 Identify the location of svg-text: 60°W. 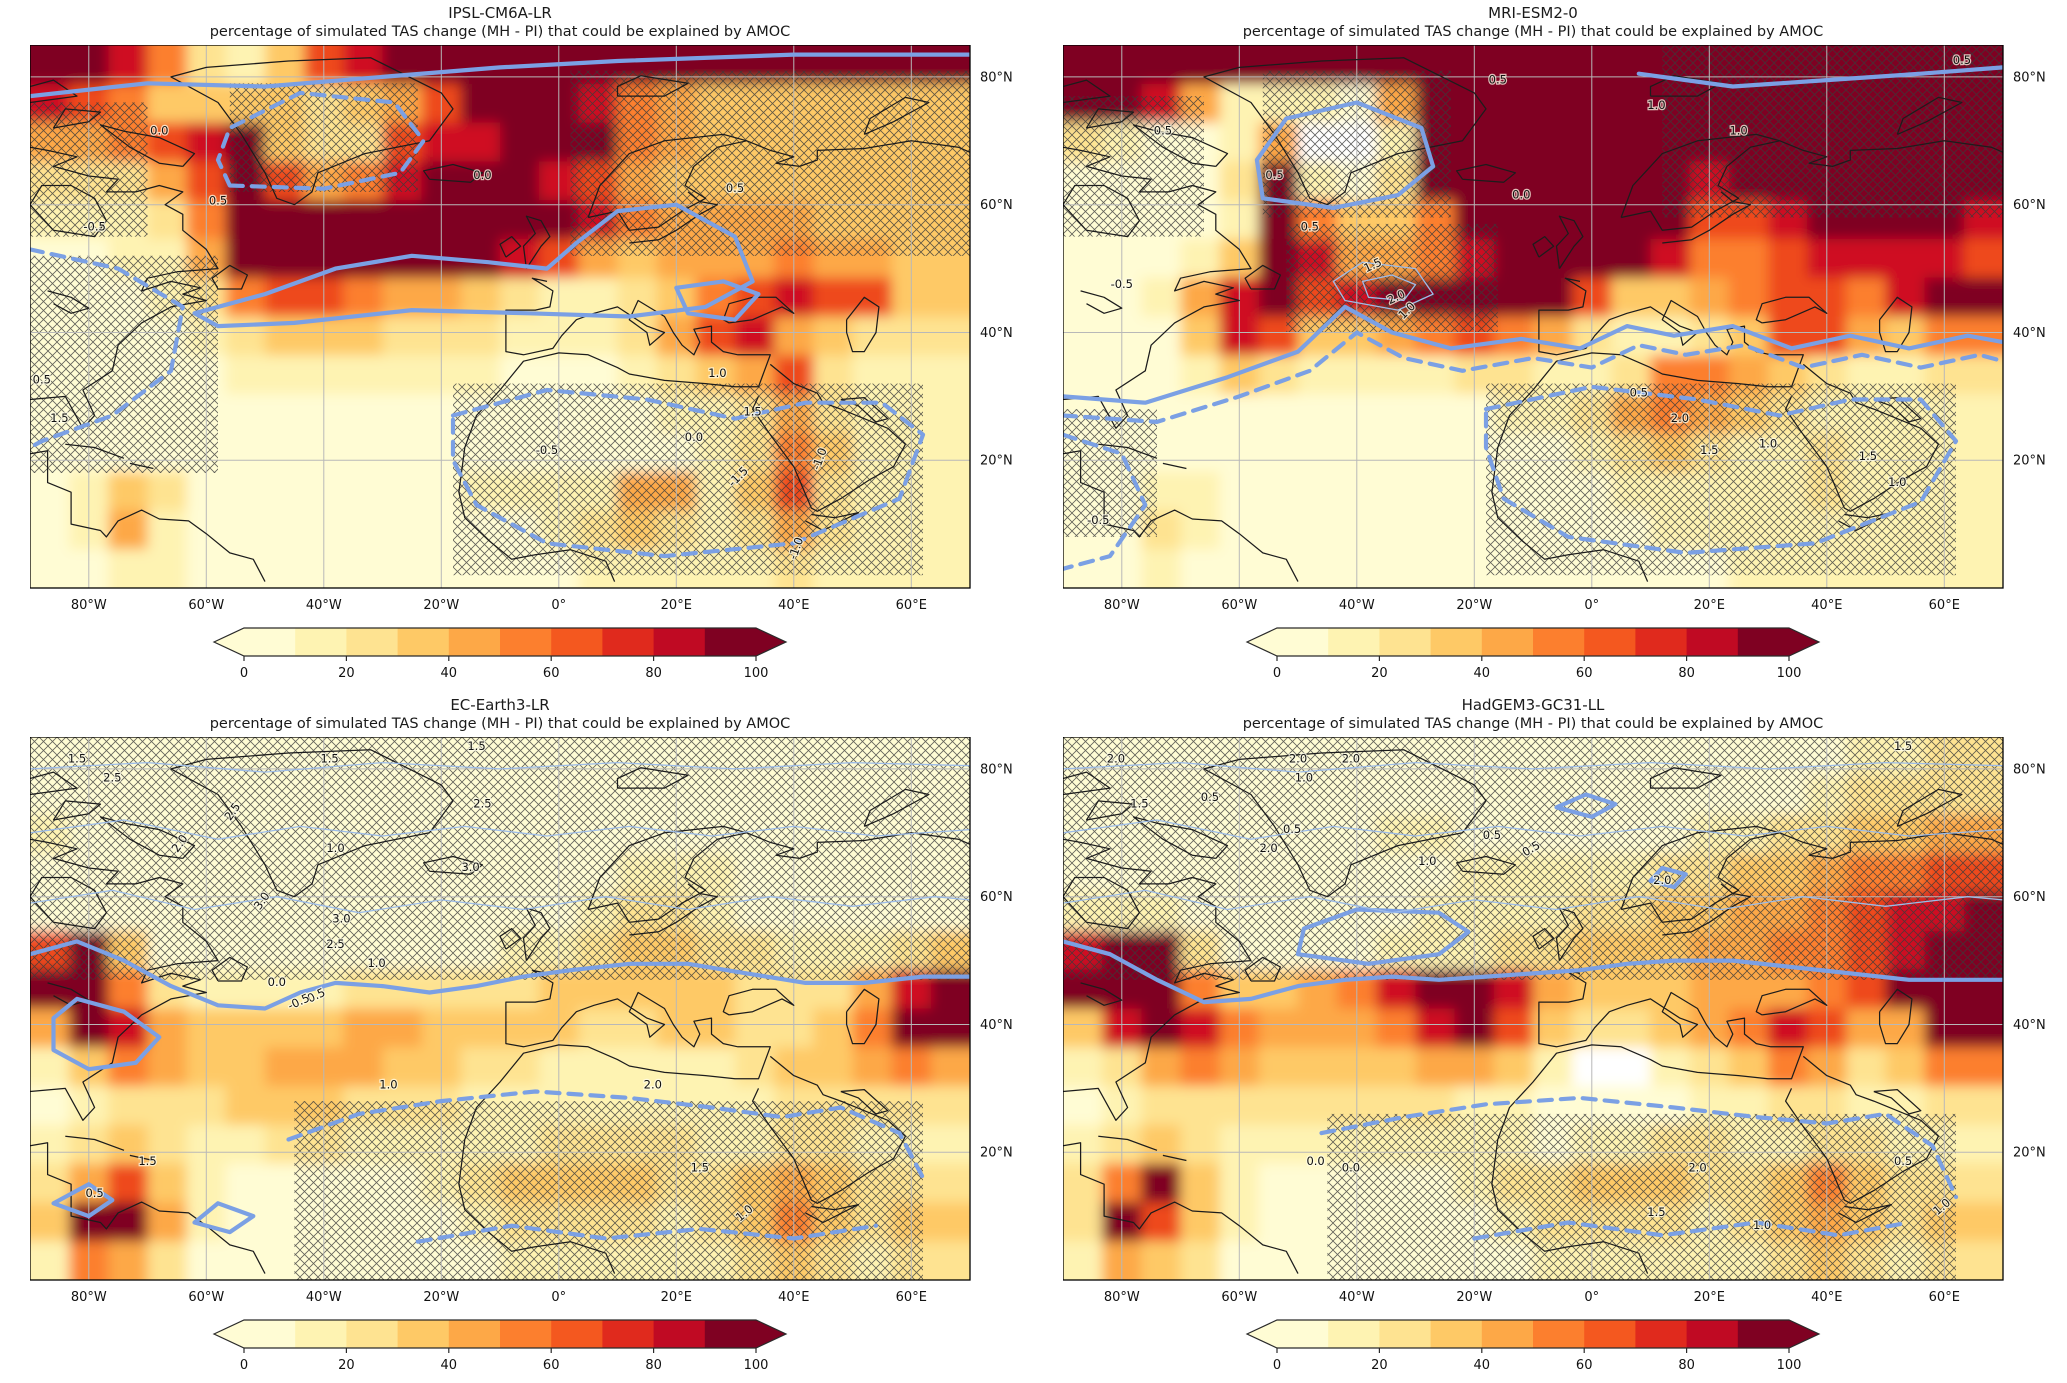
(1239, 605).